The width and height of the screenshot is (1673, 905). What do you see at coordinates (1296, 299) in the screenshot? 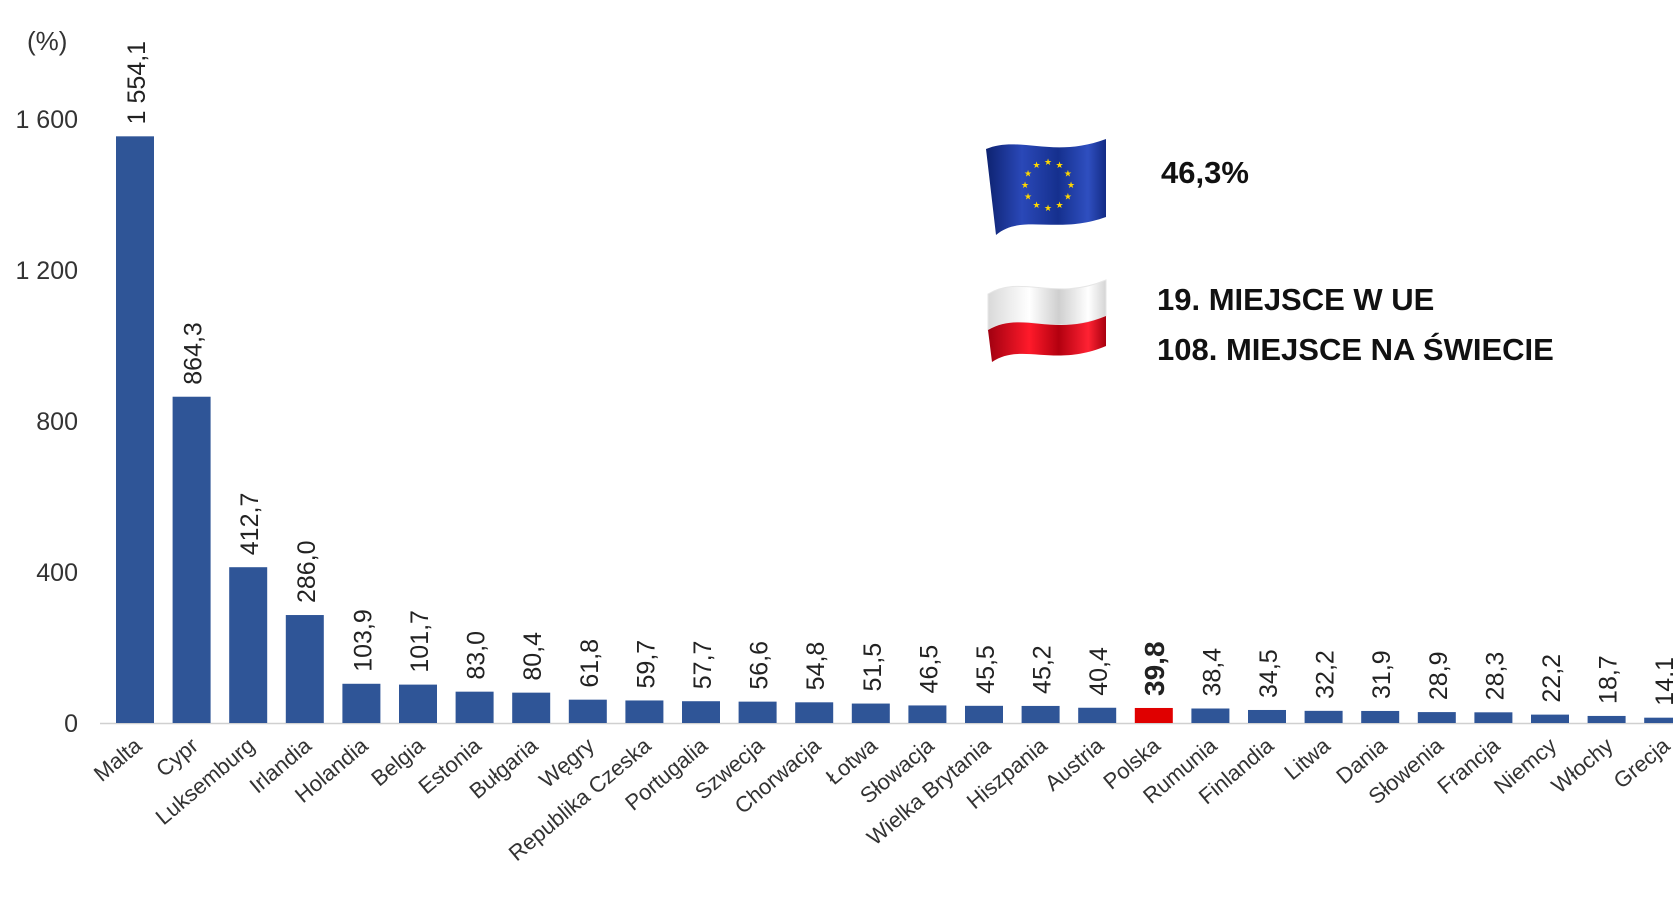
I see `poland-rank-eu: 19. MIEJSCE W UE` at bounding box center [1296, 299].